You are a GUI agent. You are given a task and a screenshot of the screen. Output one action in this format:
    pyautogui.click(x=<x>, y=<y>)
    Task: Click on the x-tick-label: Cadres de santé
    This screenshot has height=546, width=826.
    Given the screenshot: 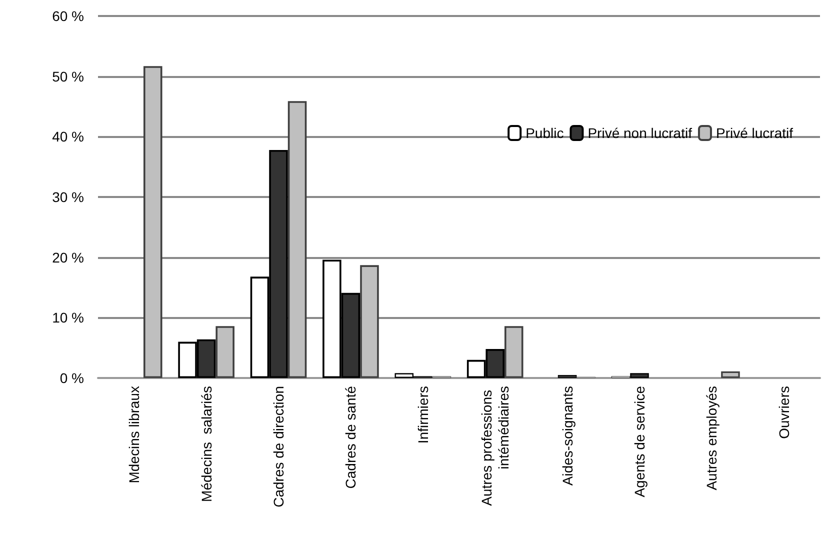 What is the action you would take?
    pyautogui.click(x=350, y=437)
    